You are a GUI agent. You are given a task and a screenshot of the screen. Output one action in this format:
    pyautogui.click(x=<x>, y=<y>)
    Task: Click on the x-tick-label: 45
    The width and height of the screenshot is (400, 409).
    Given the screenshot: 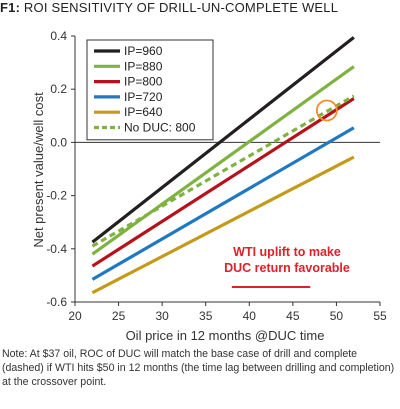 What is the action you would take?
    pyautogui.click(x=293, y=316)
    